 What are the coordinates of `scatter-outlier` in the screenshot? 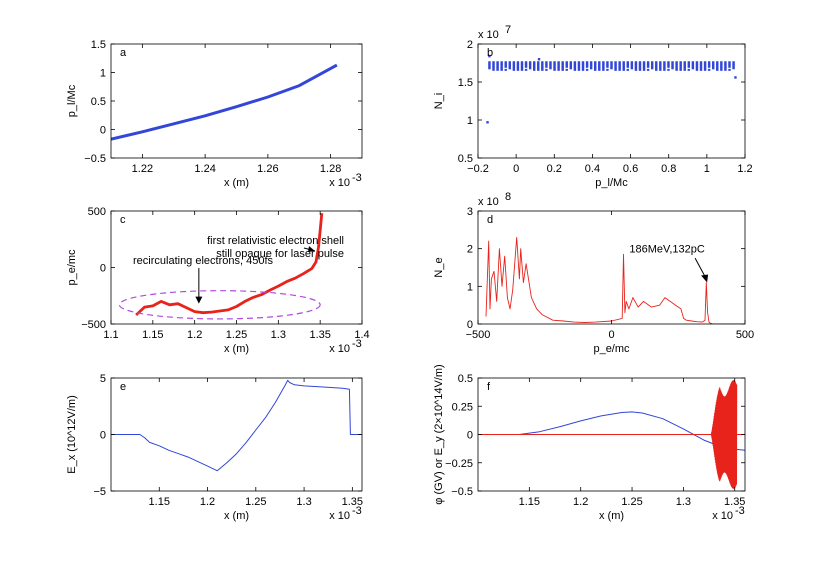 It's located at (487, 122).